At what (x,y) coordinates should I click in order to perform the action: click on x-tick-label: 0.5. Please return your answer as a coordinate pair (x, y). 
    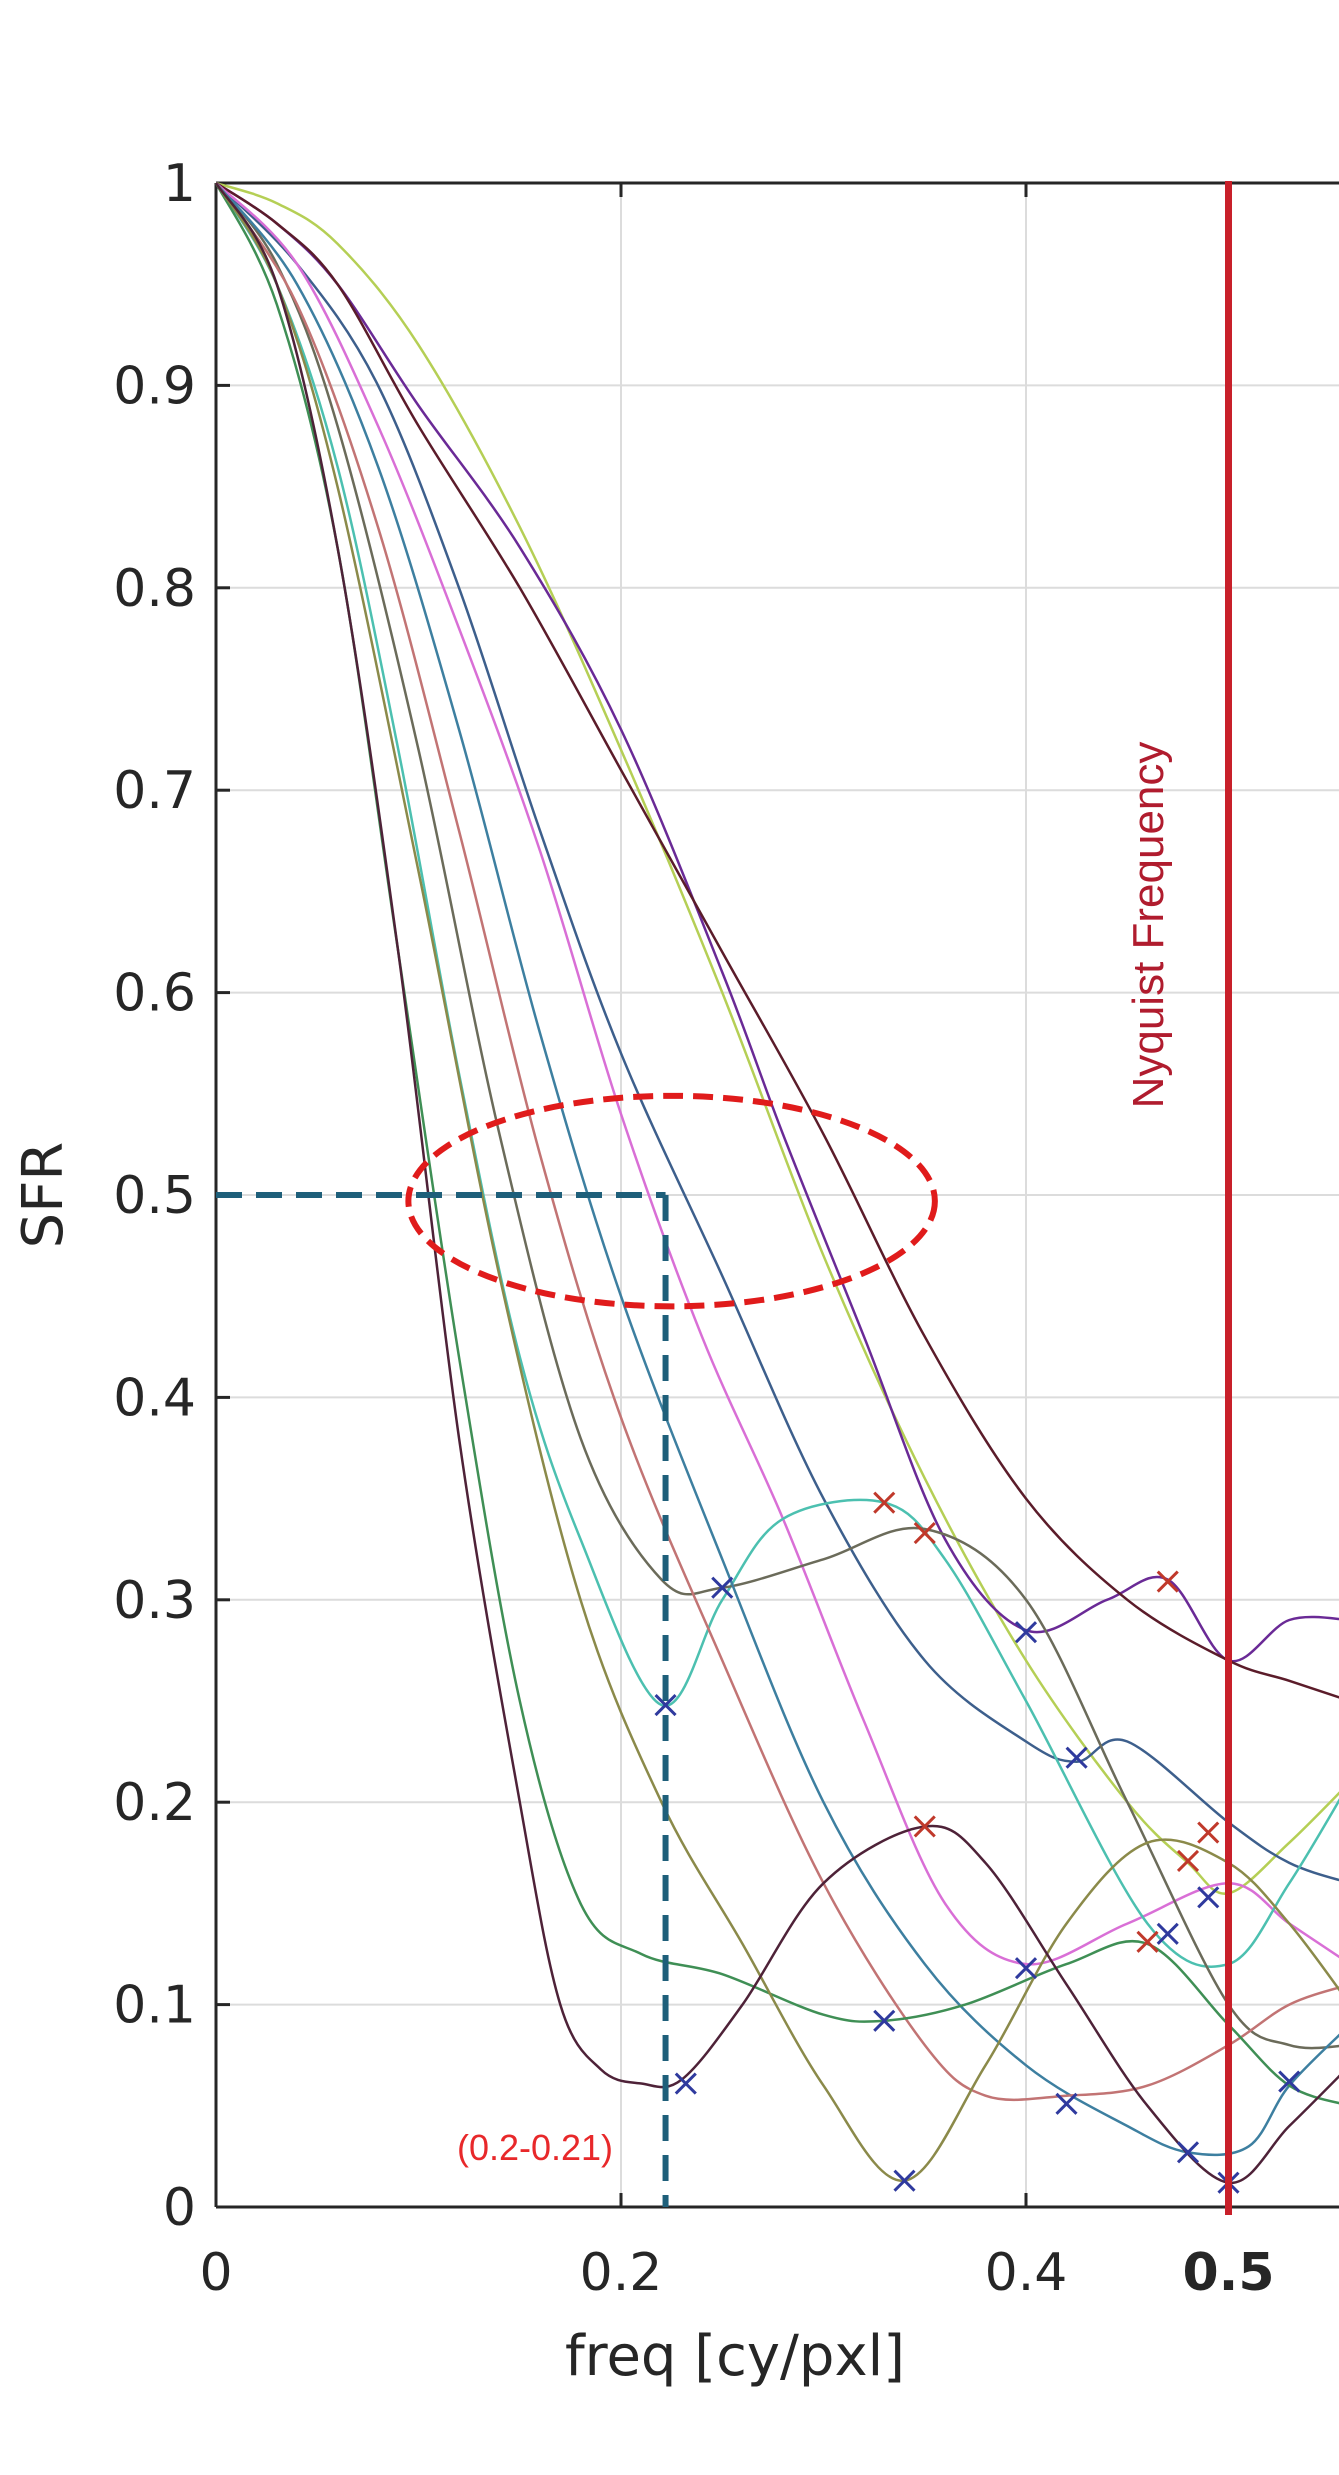
    Looking at the image, I should click on (1228, 2273).